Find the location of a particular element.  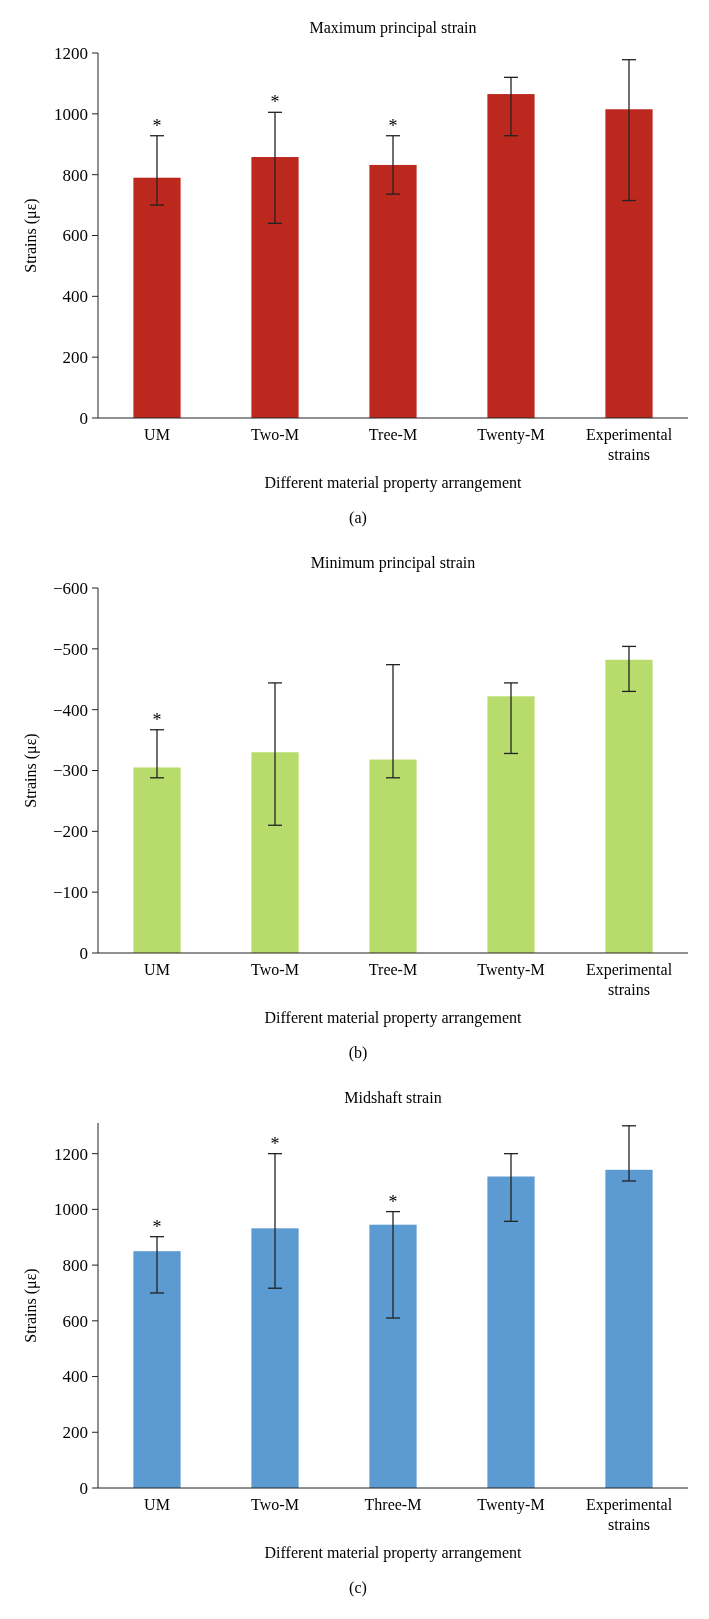

y-tick-label: −300 is located at coordinates (70, 771).